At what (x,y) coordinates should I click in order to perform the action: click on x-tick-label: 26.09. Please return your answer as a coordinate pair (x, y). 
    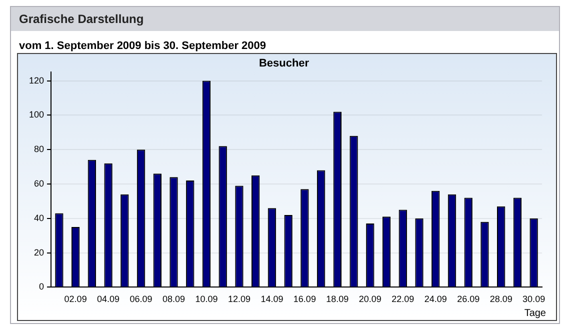
    Looking at the image, I should click on (468, 299).